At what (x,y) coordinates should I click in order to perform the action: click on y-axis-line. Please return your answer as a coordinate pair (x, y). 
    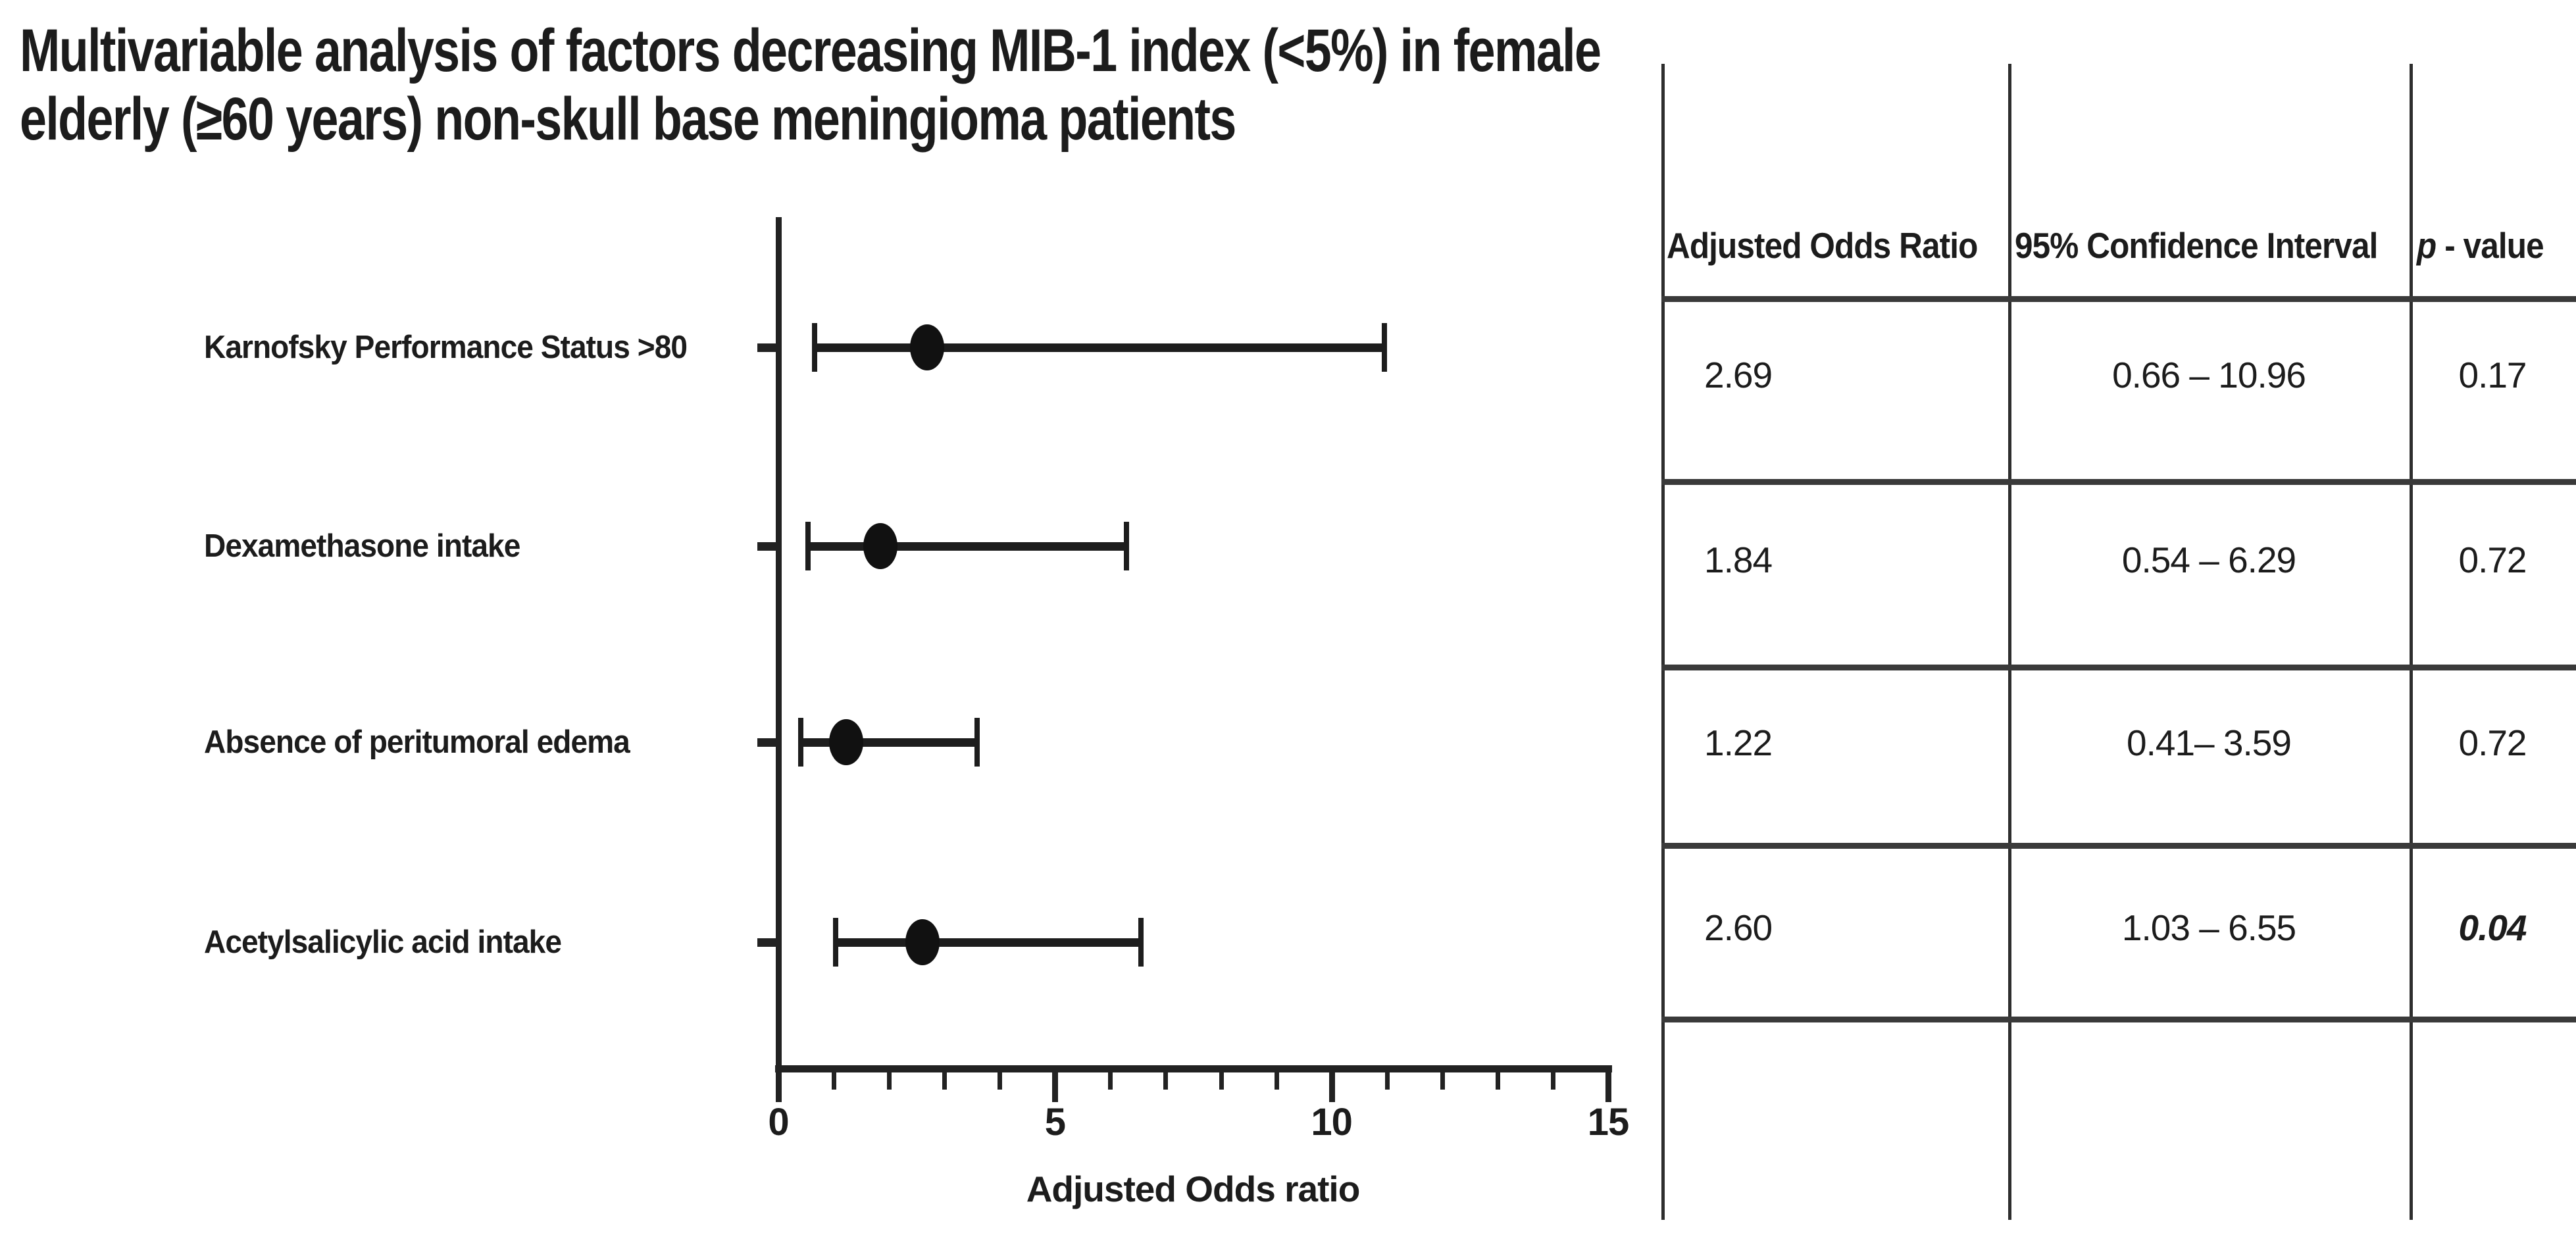
    Looking at the image, I should click on (779, 644).